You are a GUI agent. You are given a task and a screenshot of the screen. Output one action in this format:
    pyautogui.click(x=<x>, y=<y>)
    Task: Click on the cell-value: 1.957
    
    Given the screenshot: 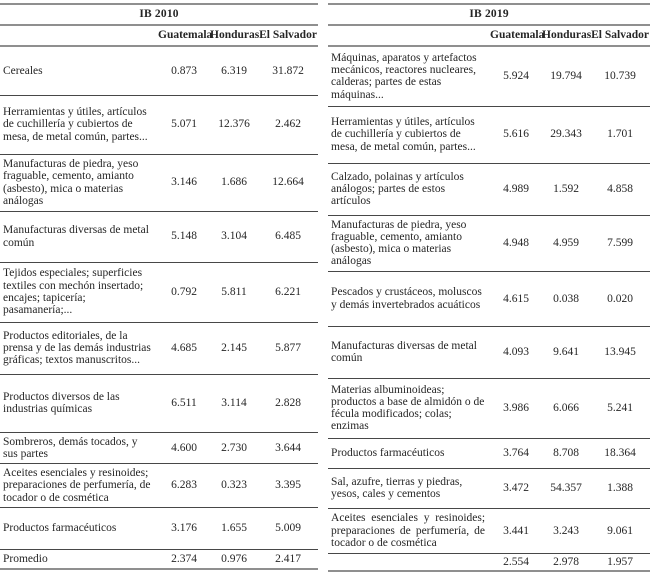 What is the action you would take?
    pyautogui.click(x=620, y=561)
    